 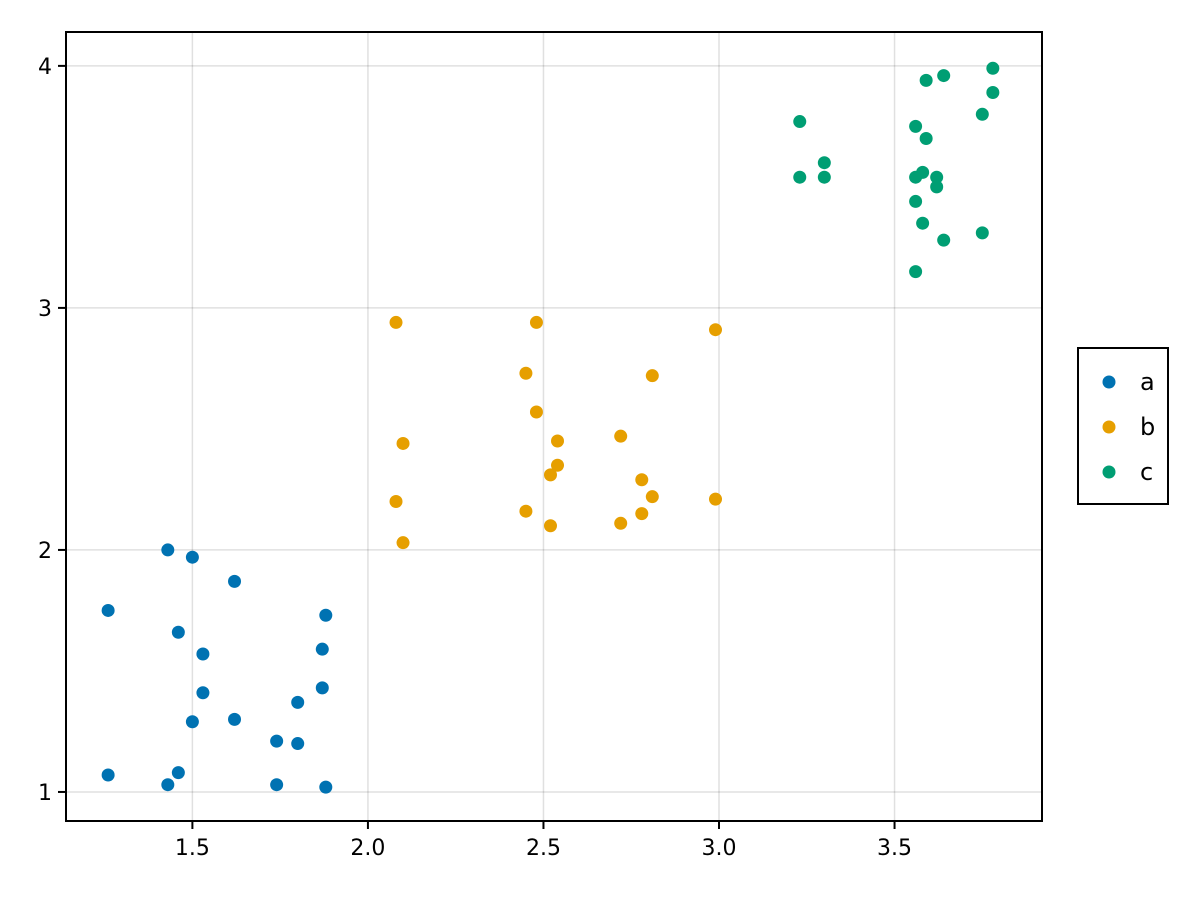 I want to click on legend-box, so click(x=1123, y=426).